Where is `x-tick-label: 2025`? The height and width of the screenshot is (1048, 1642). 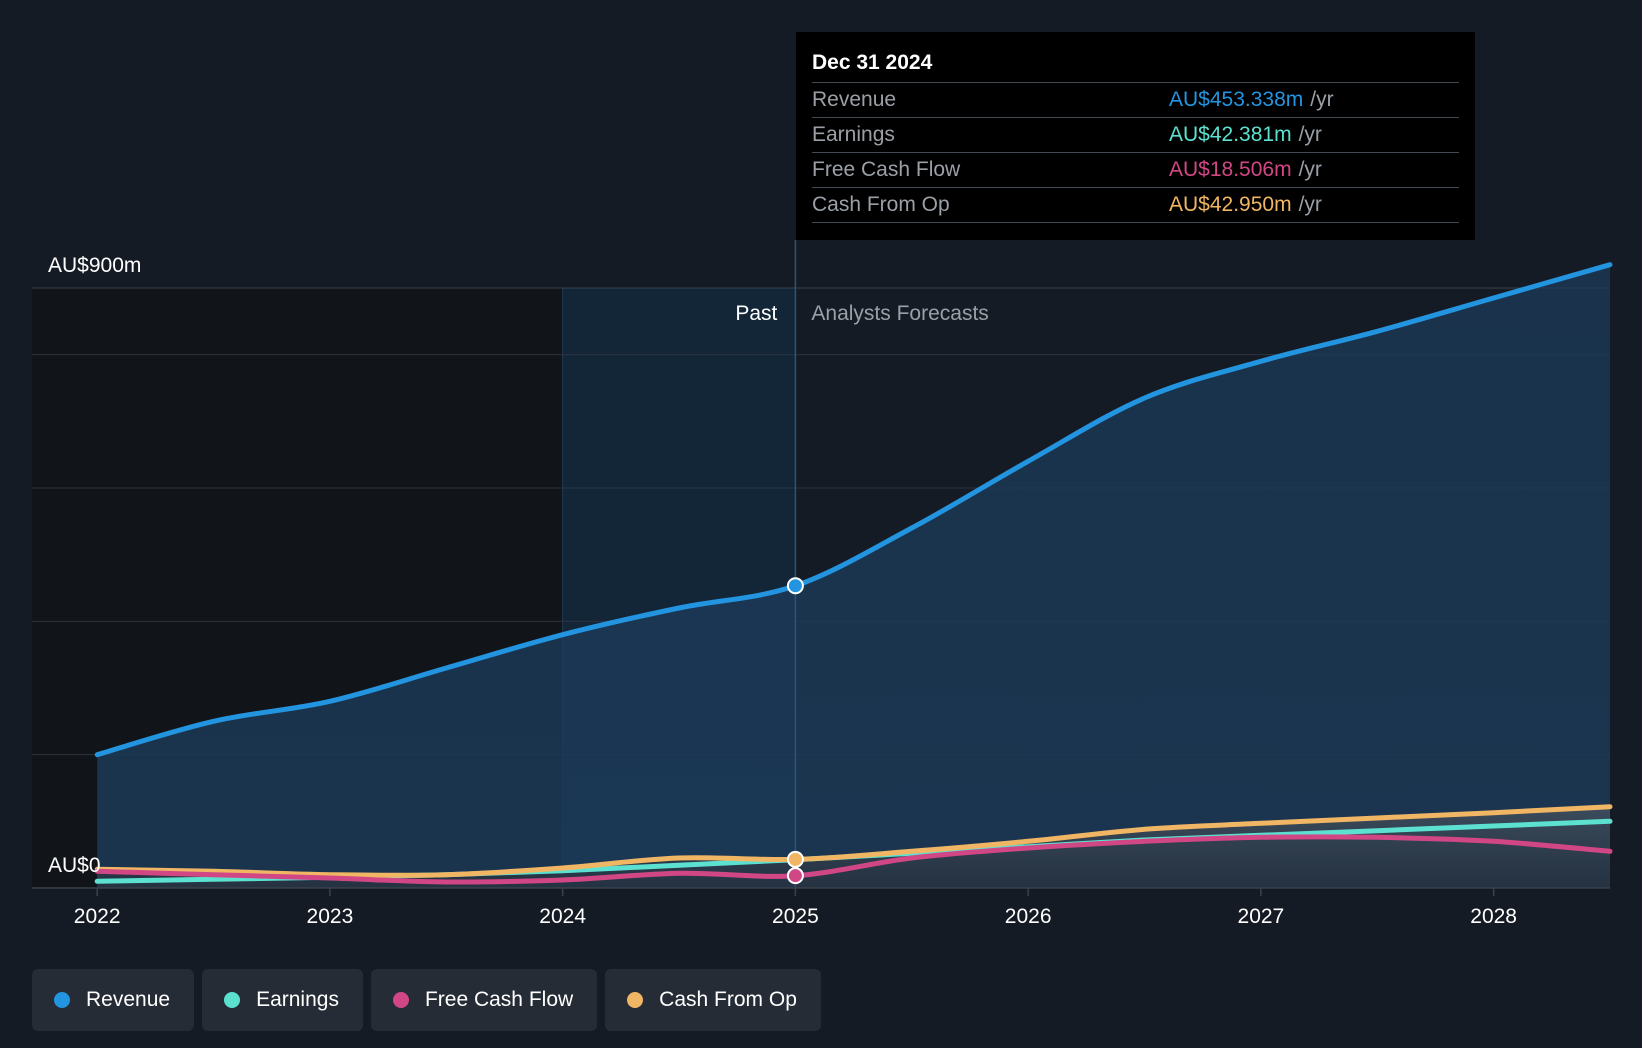
x-tick-label: 2025 is located at coordinates (795, 916).